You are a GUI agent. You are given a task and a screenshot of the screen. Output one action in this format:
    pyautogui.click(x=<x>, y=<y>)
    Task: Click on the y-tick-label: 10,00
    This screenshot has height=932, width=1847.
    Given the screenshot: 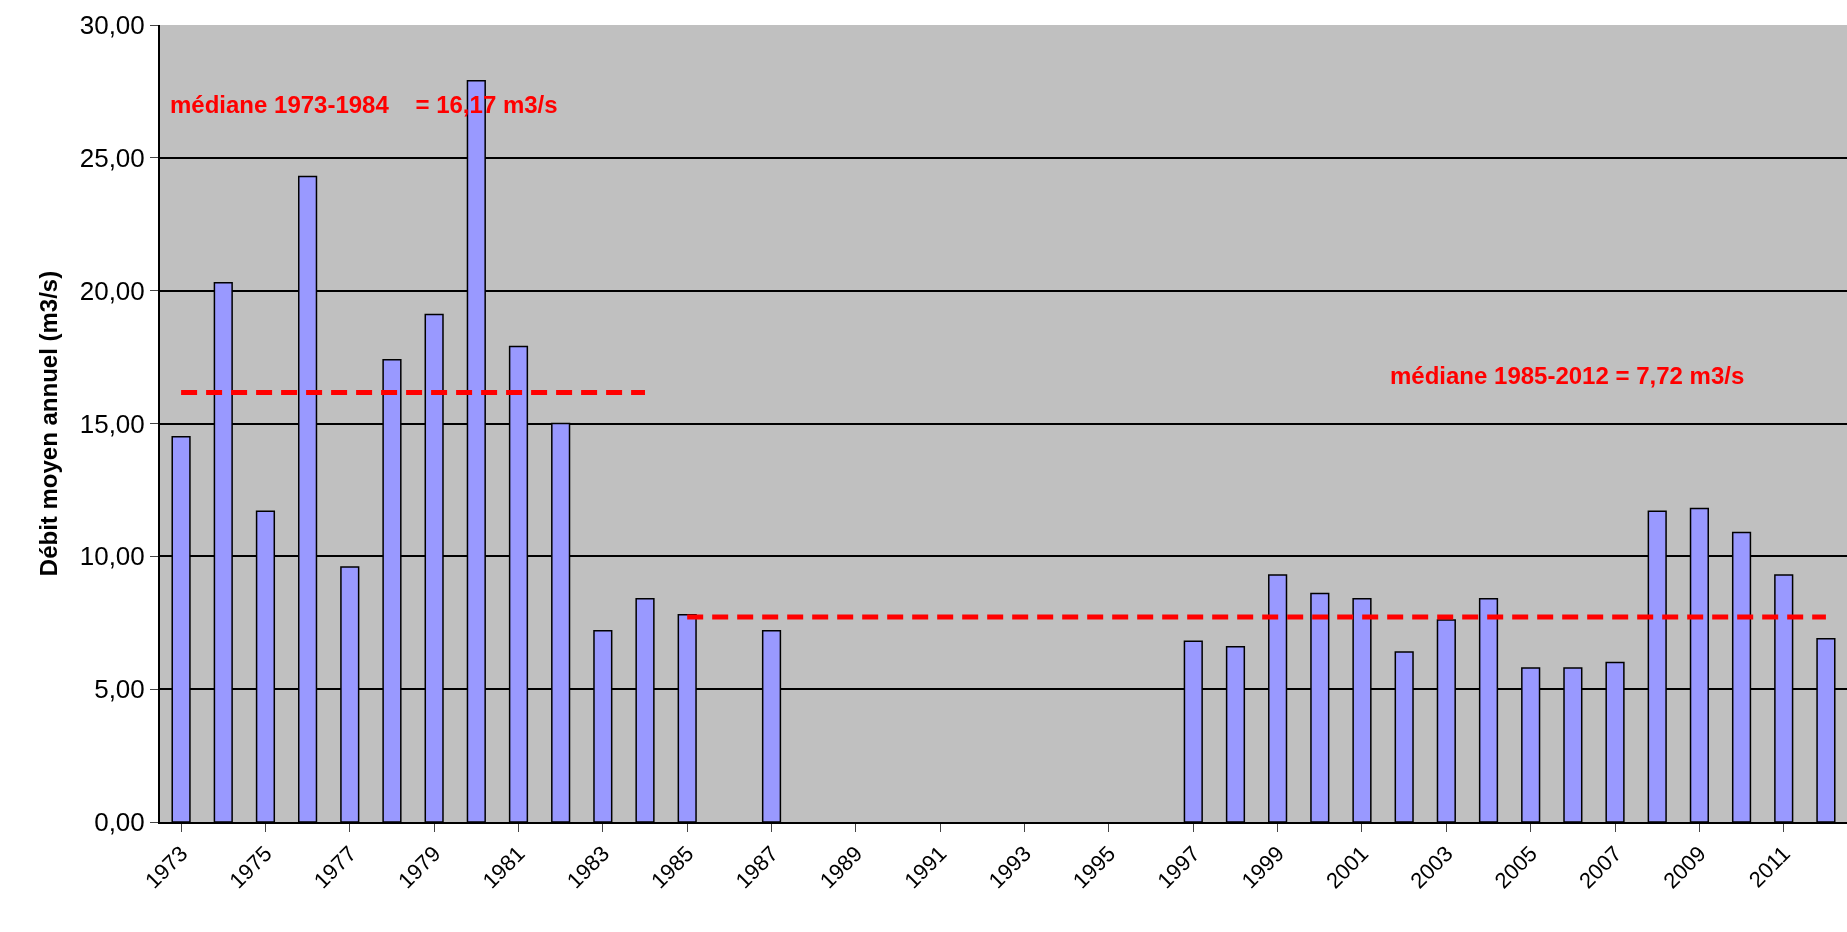 What is the action you would take?
    pyautogui.click(x=112, y=556)
    